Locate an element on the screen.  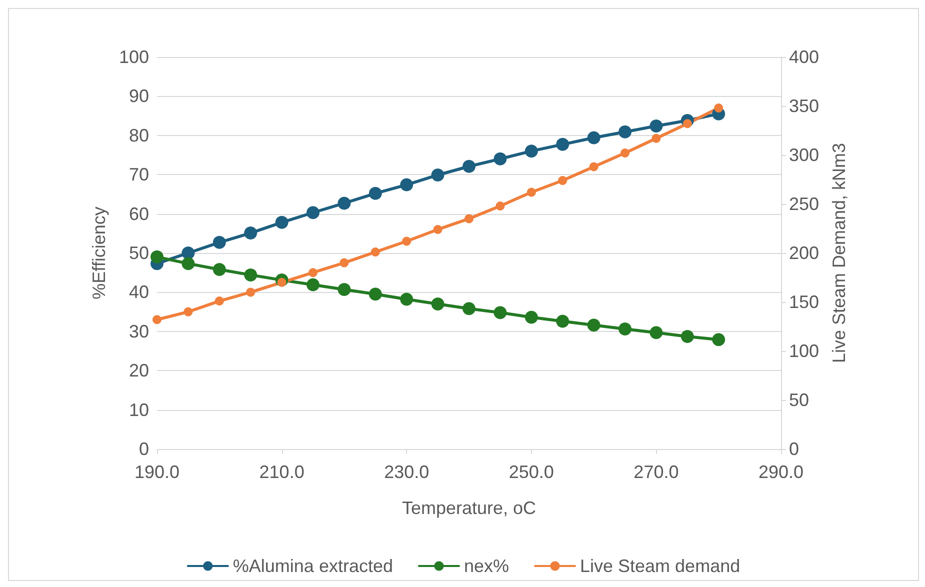
x-tick-label: 230.0 is located at coordinates (407, 472).